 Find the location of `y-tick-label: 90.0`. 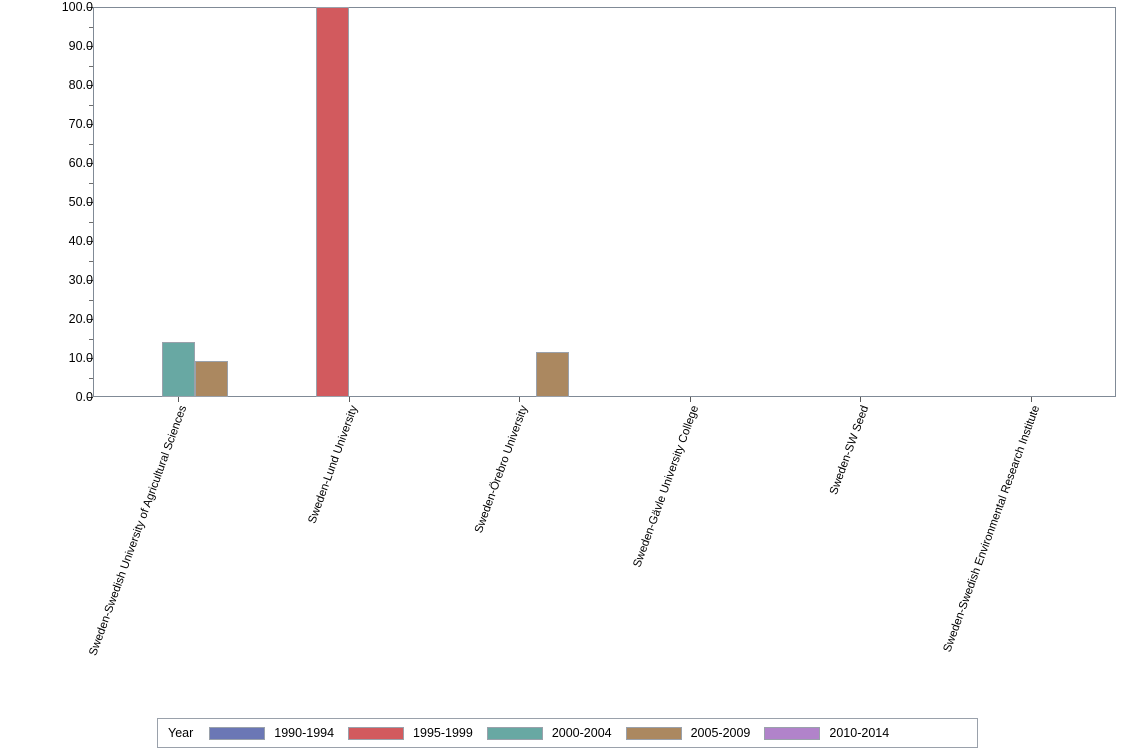

y-tick-label: 90.0 is located at coordinates (80, 46).